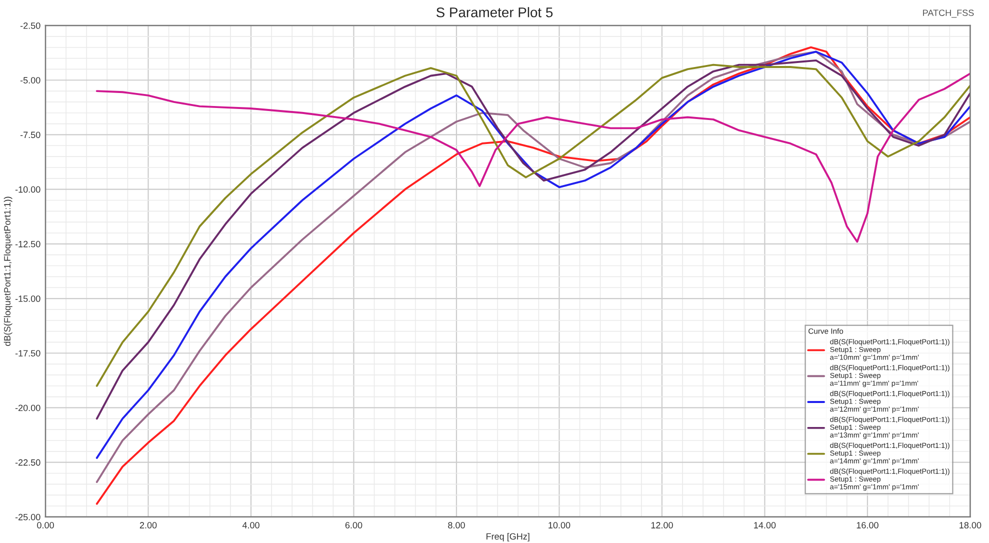  Describe the element at coordinates (867, 525) in the screenshot. I see `x-tick-label: 16.00` at that location.